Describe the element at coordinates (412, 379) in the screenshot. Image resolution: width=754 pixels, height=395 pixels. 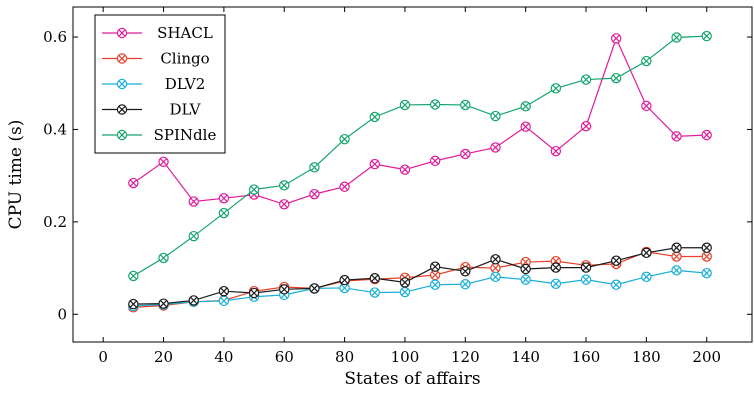
I see `x-axis-label: States of affairs` at that location.